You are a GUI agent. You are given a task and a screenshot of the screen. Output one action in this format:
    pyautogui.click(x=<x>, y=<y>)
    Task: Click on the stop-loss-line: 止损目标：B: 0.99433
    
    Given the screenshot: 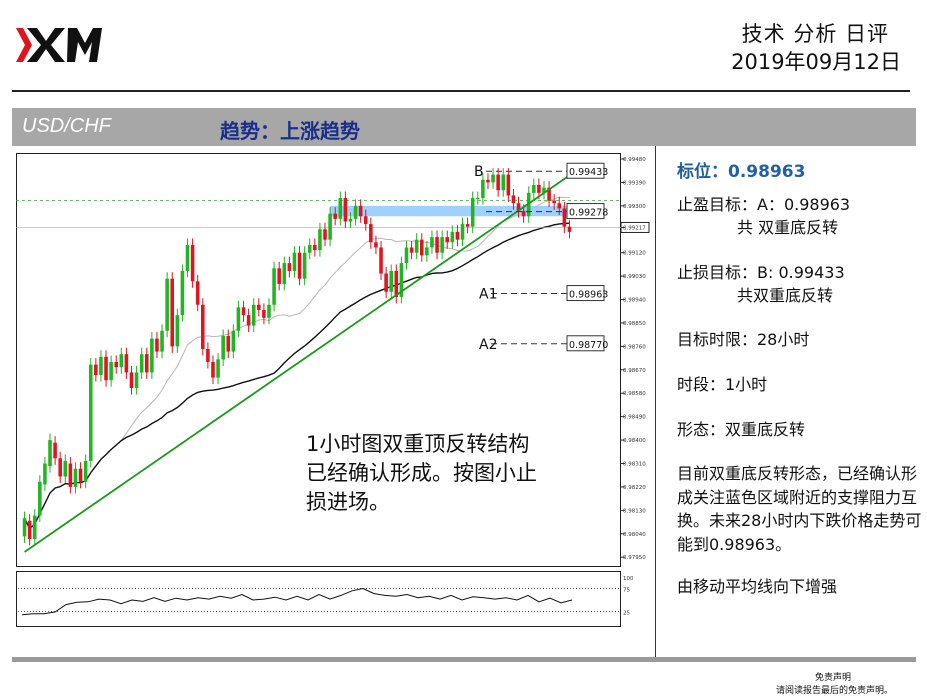 What is the action you would take?
    pyautogui.click(x=761, y=272)
    